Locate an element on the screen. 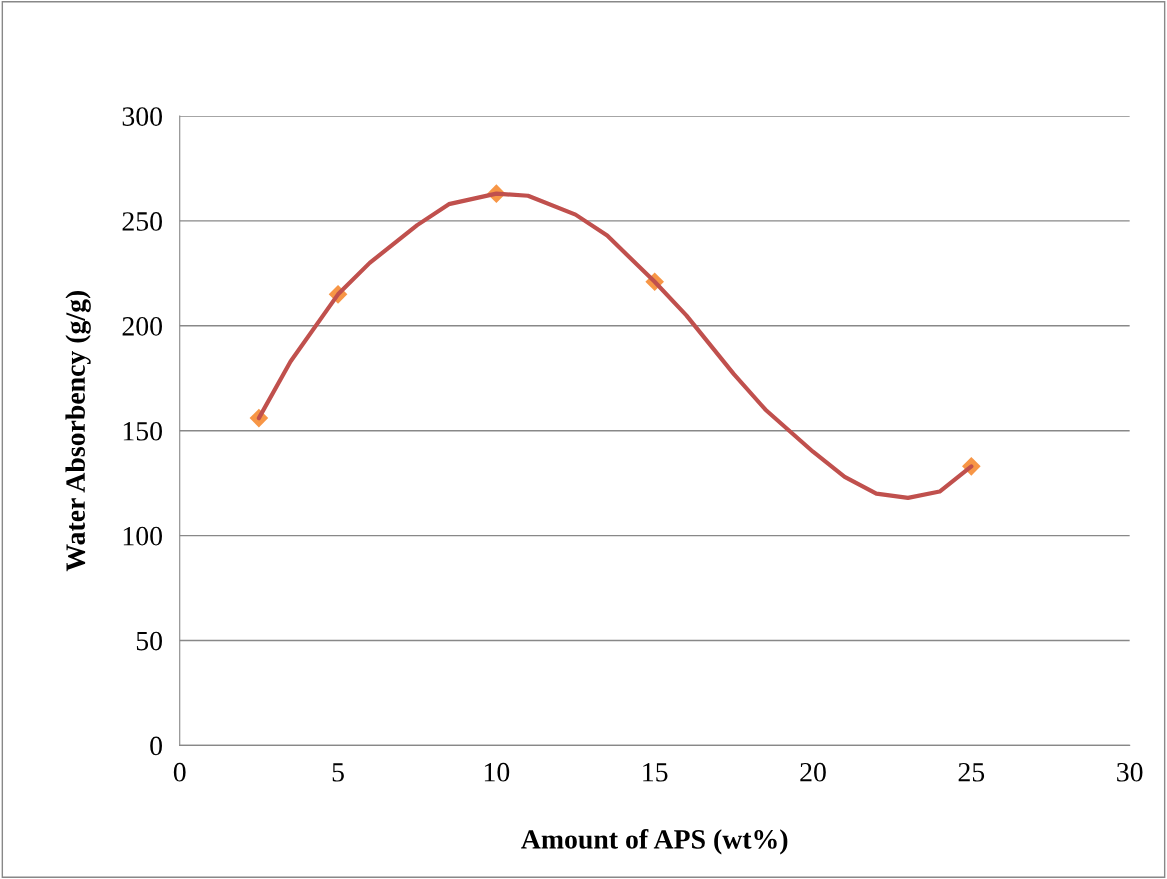 This screenshot has height=879, width=1167. y-tick-label: 250 is located at coordinates (142, 221).